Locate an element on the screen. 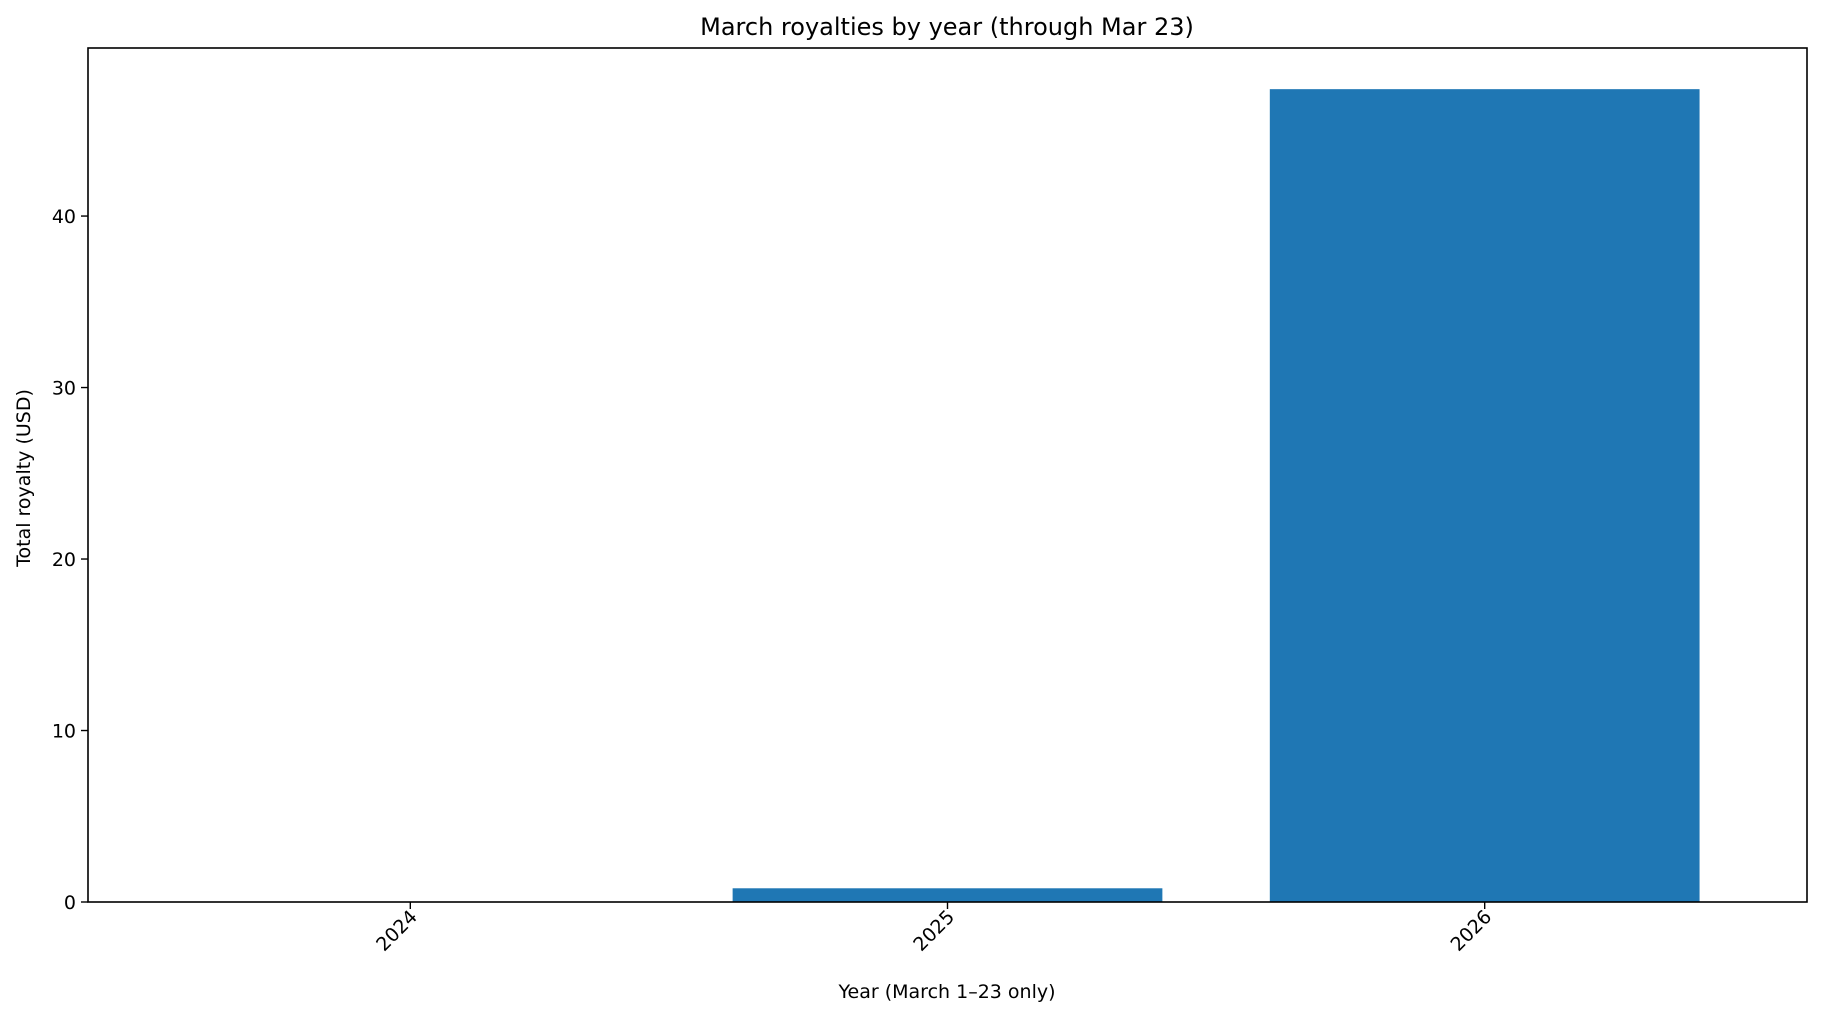  y-tick-label: 40 is located at coordinates (64, 217).